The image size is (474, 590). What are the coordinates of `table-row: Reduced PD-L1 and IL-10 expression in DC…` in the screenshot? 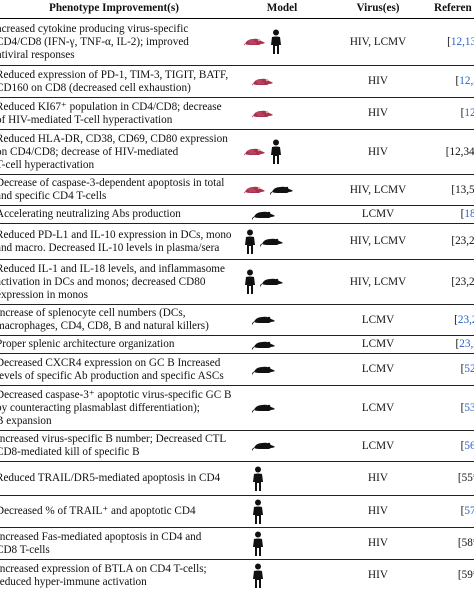 It's located at (237, 241).